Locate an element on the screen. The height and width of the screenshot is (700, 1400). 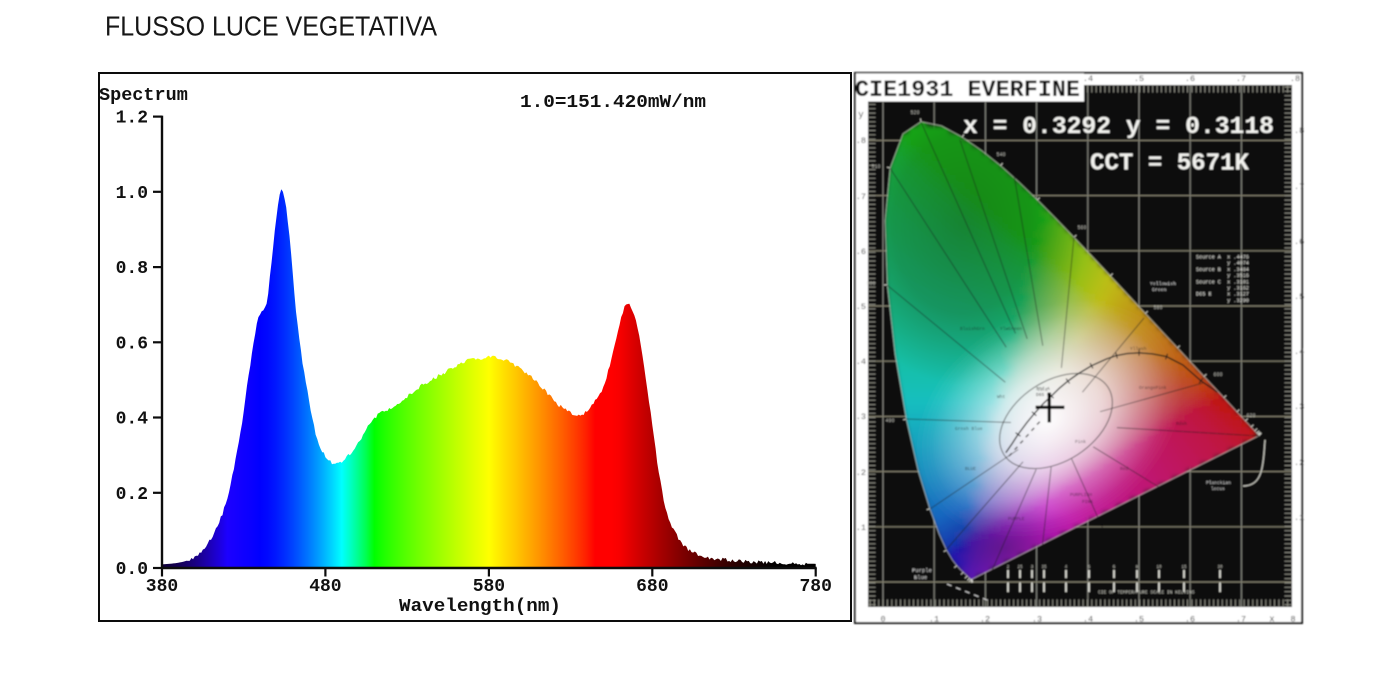
svg-text: 680 is located at coordinates (652, 587).